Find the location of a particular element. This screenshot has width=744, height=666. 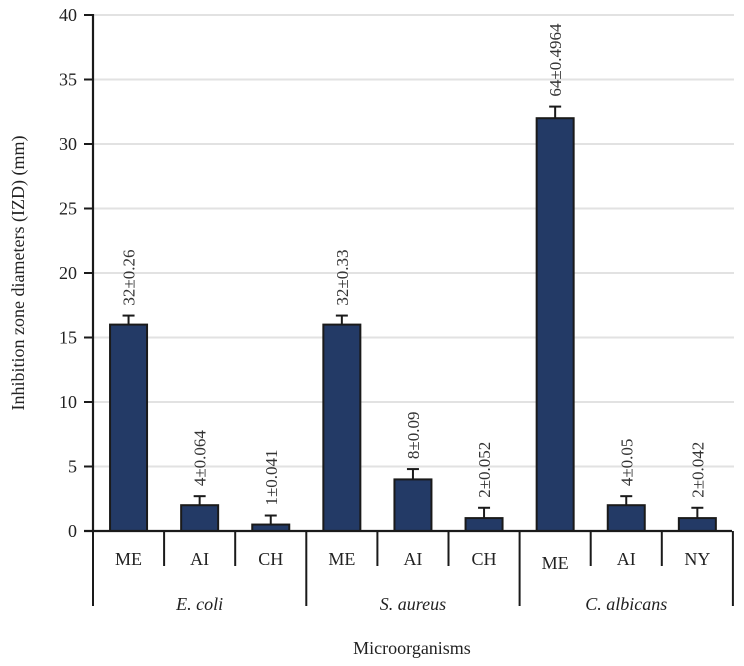

y-axis-title: Inhibition zone diameters (IZD) (mm) is located at coordinates (18, 273).